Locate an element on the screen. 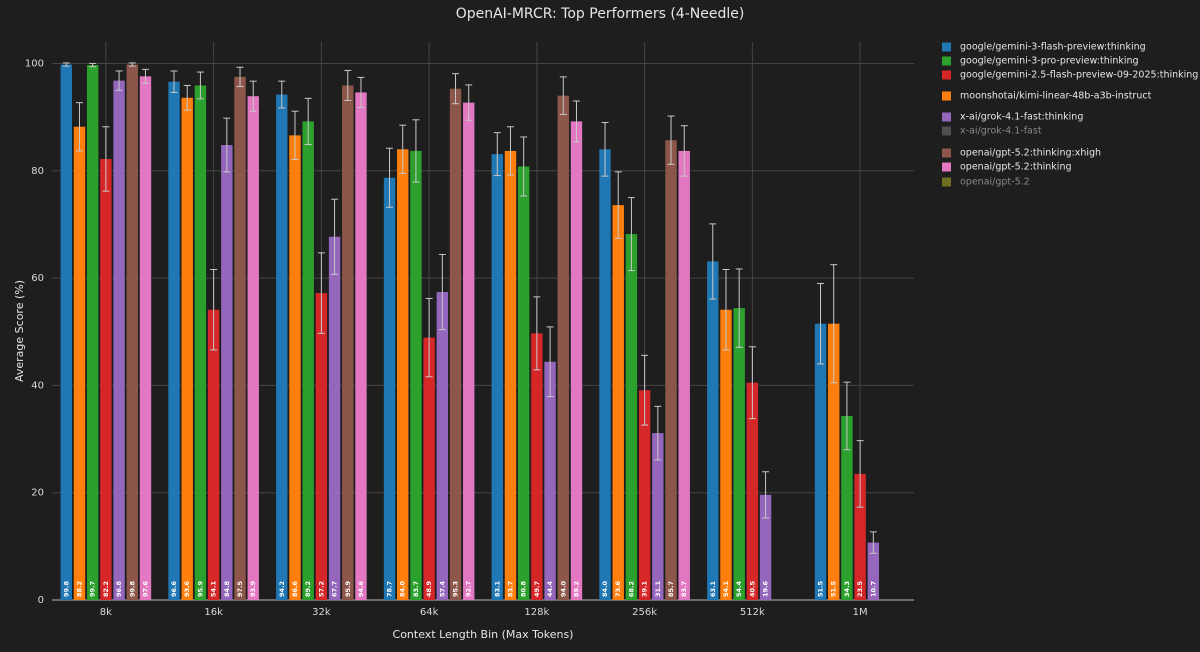  data-label: 68.2 is located at coordinates (631, 589).